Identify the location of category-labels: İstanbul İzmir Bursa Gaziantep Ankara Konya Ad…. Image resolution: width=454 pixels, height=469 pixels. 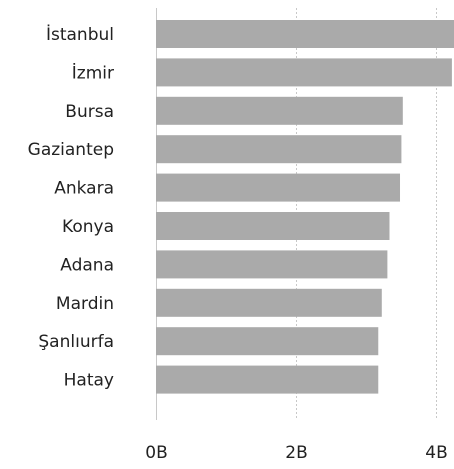
(71, 207).